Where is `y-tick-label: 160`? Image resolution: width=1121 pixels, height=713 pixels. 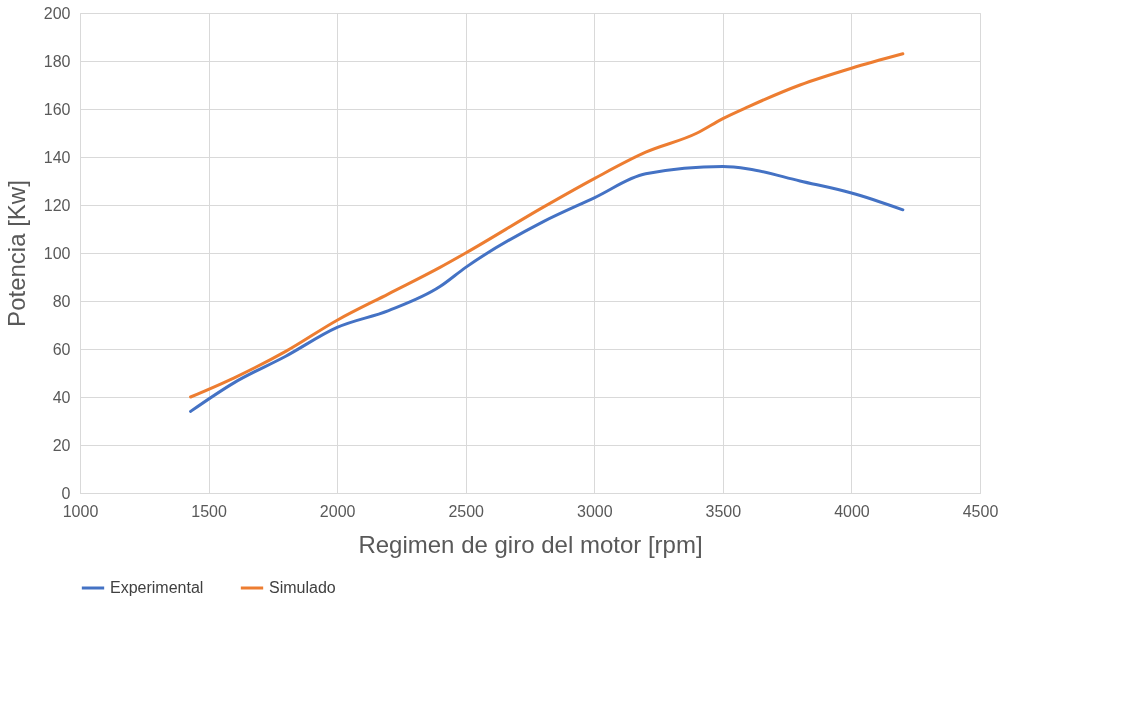
y-tick-label: 160 is located at coordinates (57, 109).